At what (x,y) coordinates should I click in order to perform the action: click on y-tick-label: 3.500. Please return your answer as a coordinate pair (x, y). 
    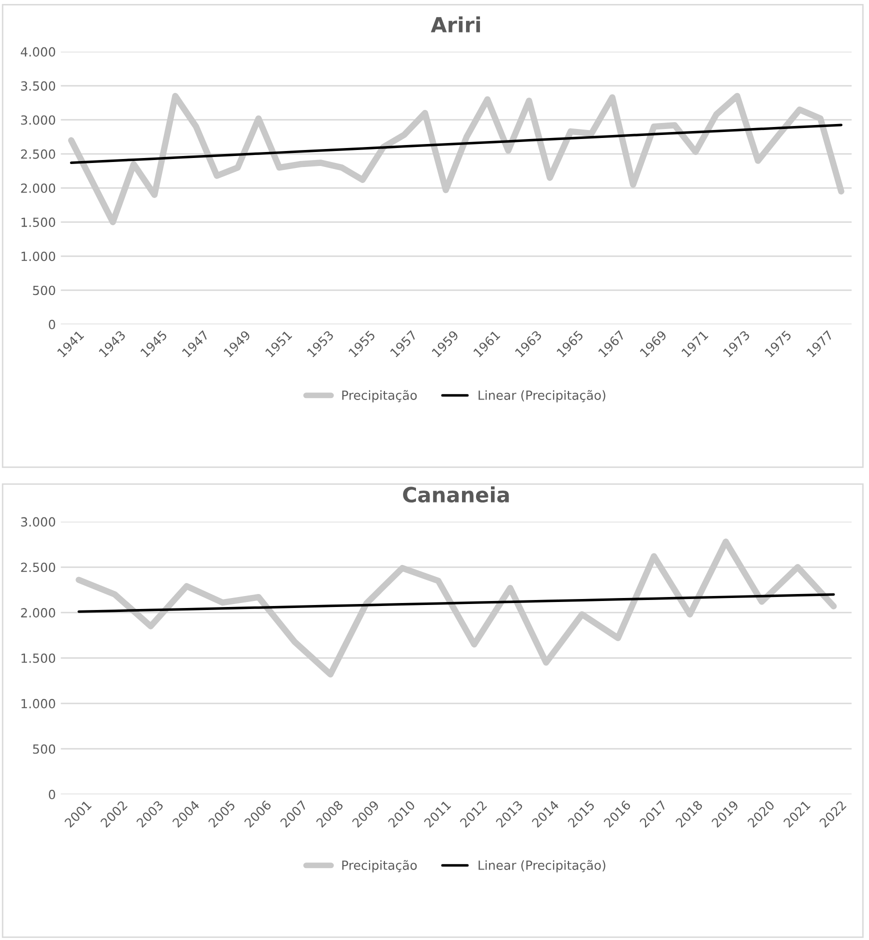
    Looking at the image, I should click on (38, 86).